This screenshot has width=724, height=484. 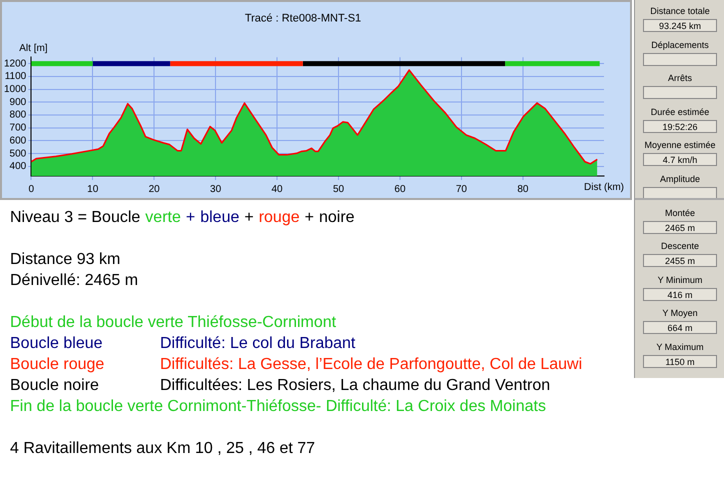 I want to click on y-tick-label: 1200, so click(x=15, y=64).